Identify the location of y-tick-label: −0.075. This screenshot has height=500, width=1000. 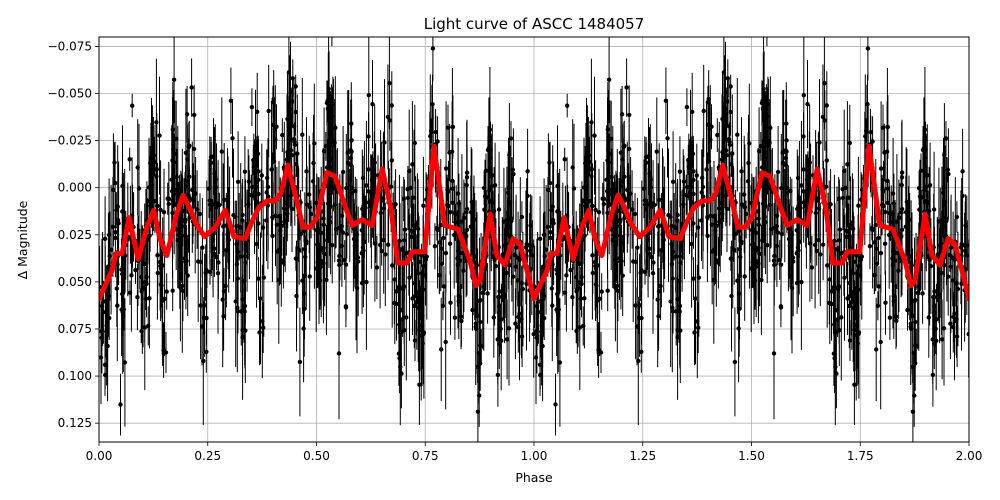
(70, 46).